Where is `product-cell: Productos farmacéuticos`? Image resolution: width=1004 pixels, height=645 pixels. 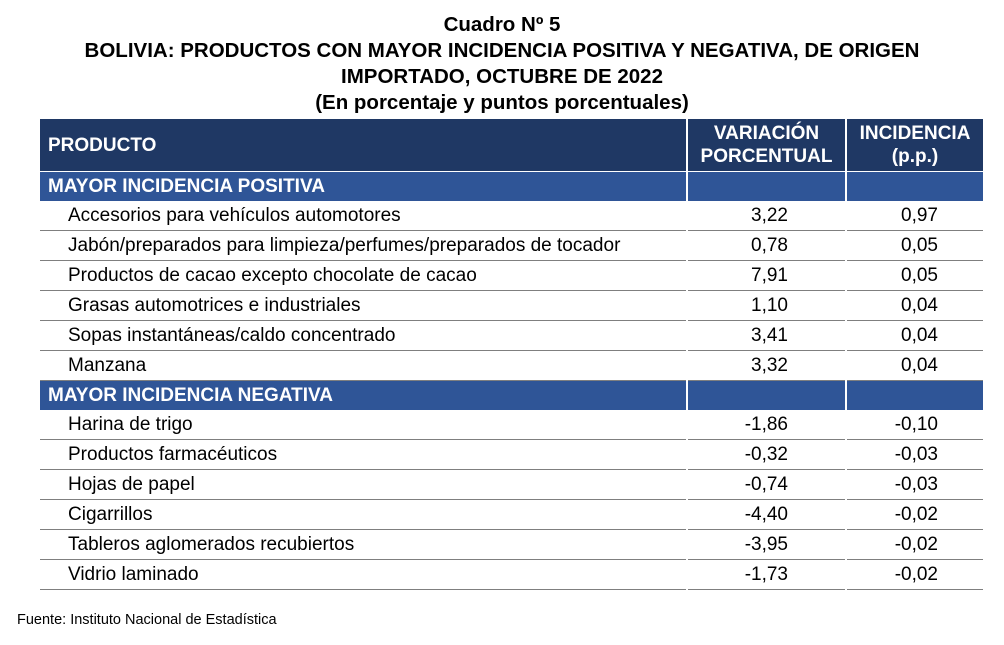
product-cell: Productos farmacéuticos is located at coordinates (363, 454).